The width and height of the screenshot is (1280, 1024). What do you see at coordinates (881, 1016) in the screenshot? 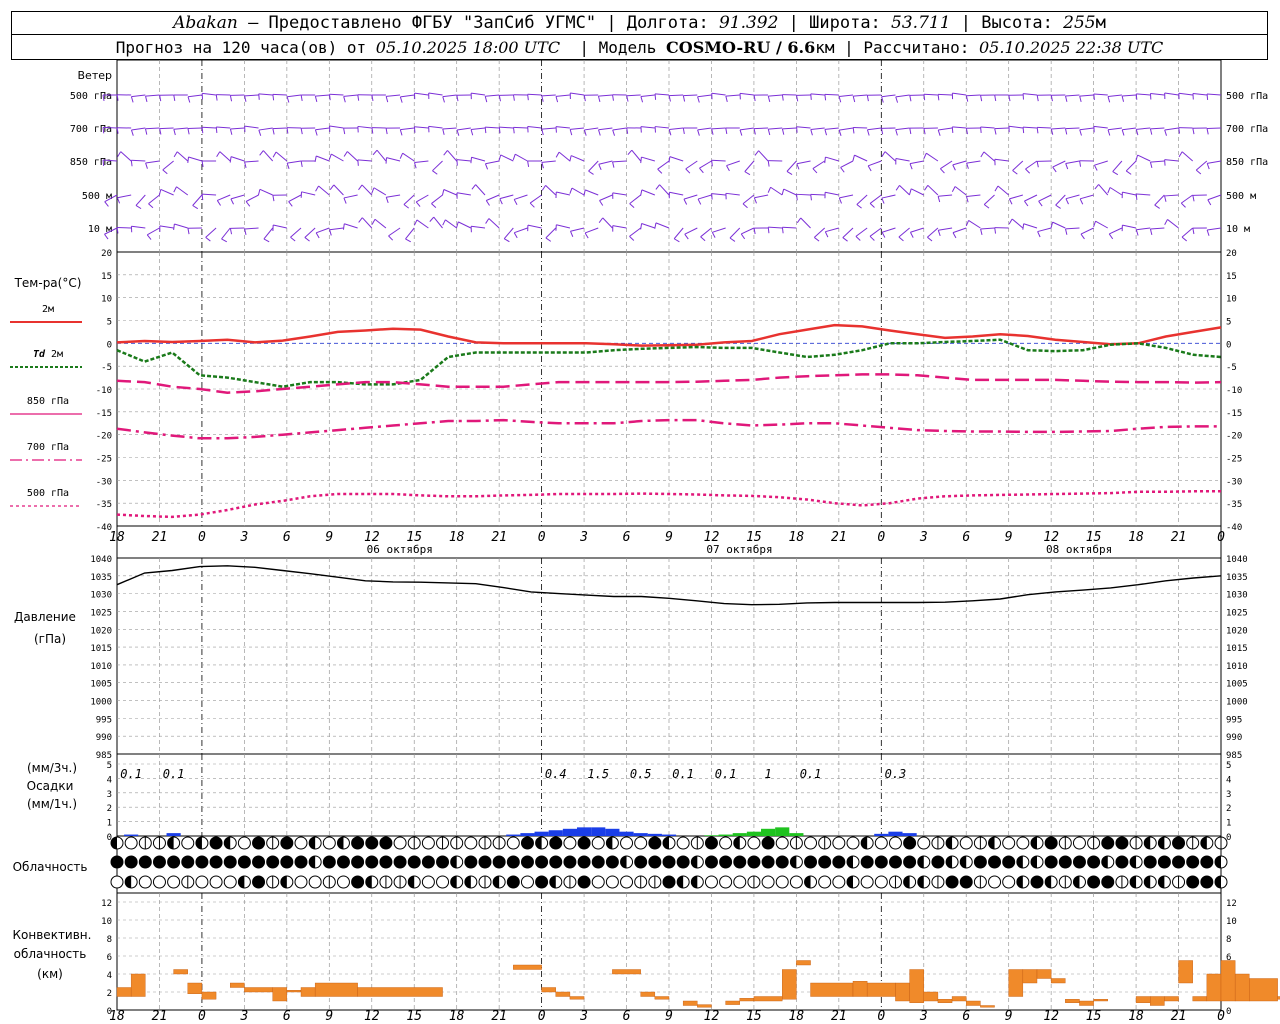
I see `x-tick-label-bottom: 0` at bounding box center [881, 1016].